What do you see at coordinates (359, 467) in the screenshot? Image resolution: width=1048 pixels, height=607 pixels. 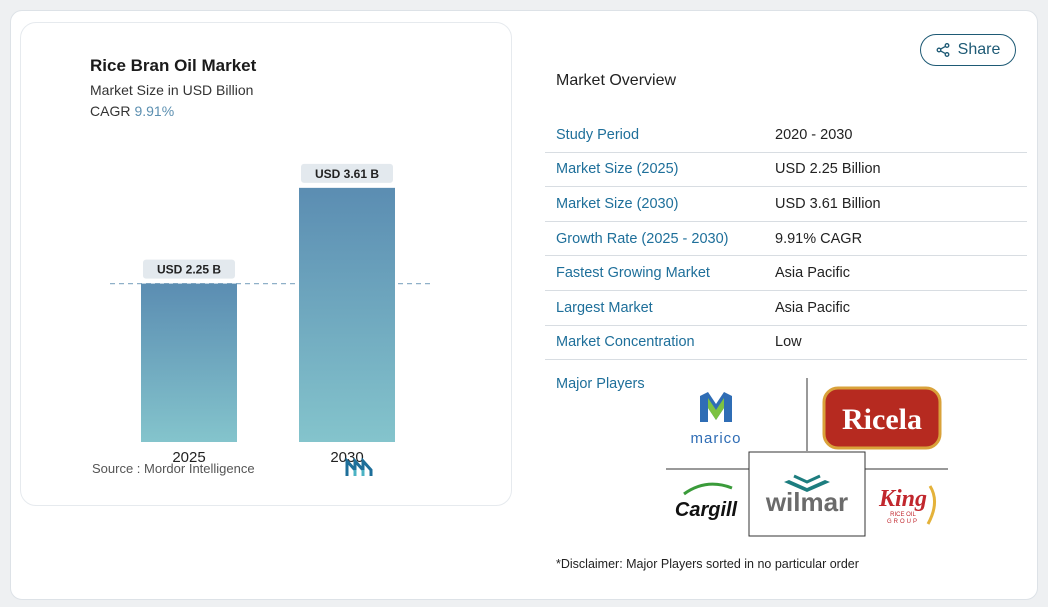 I see `mordor-logo` at bounding box center [359, 467].